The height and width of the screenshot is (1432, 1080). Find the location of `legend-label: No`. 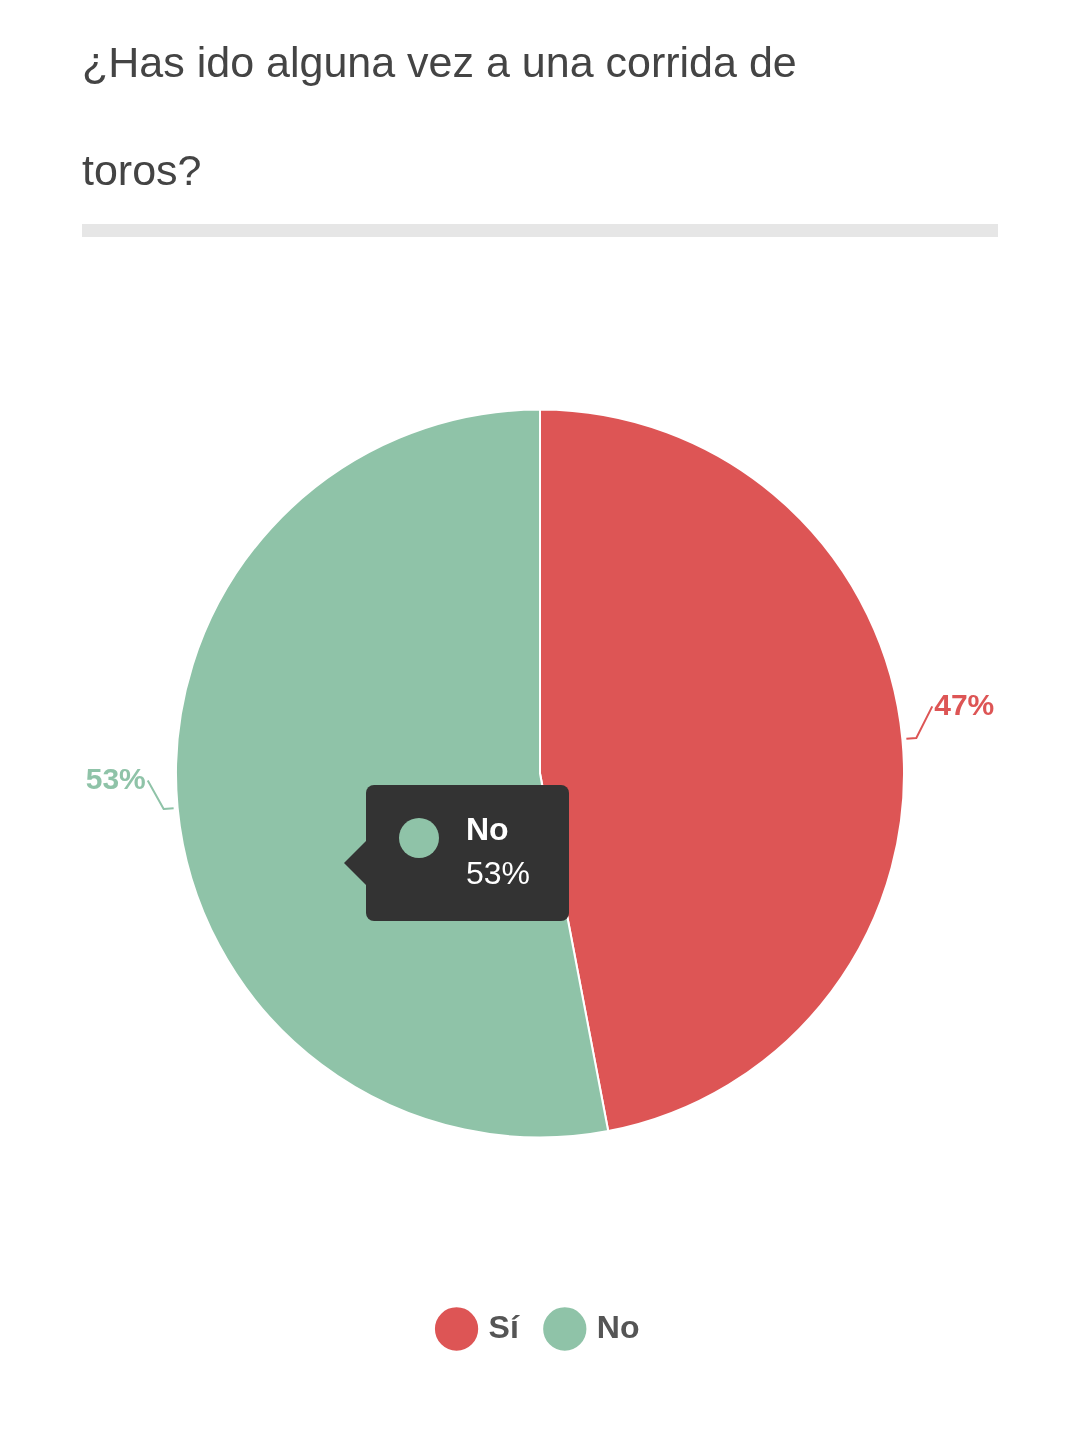

legend-label: No is located at coordinates (618, 1326).